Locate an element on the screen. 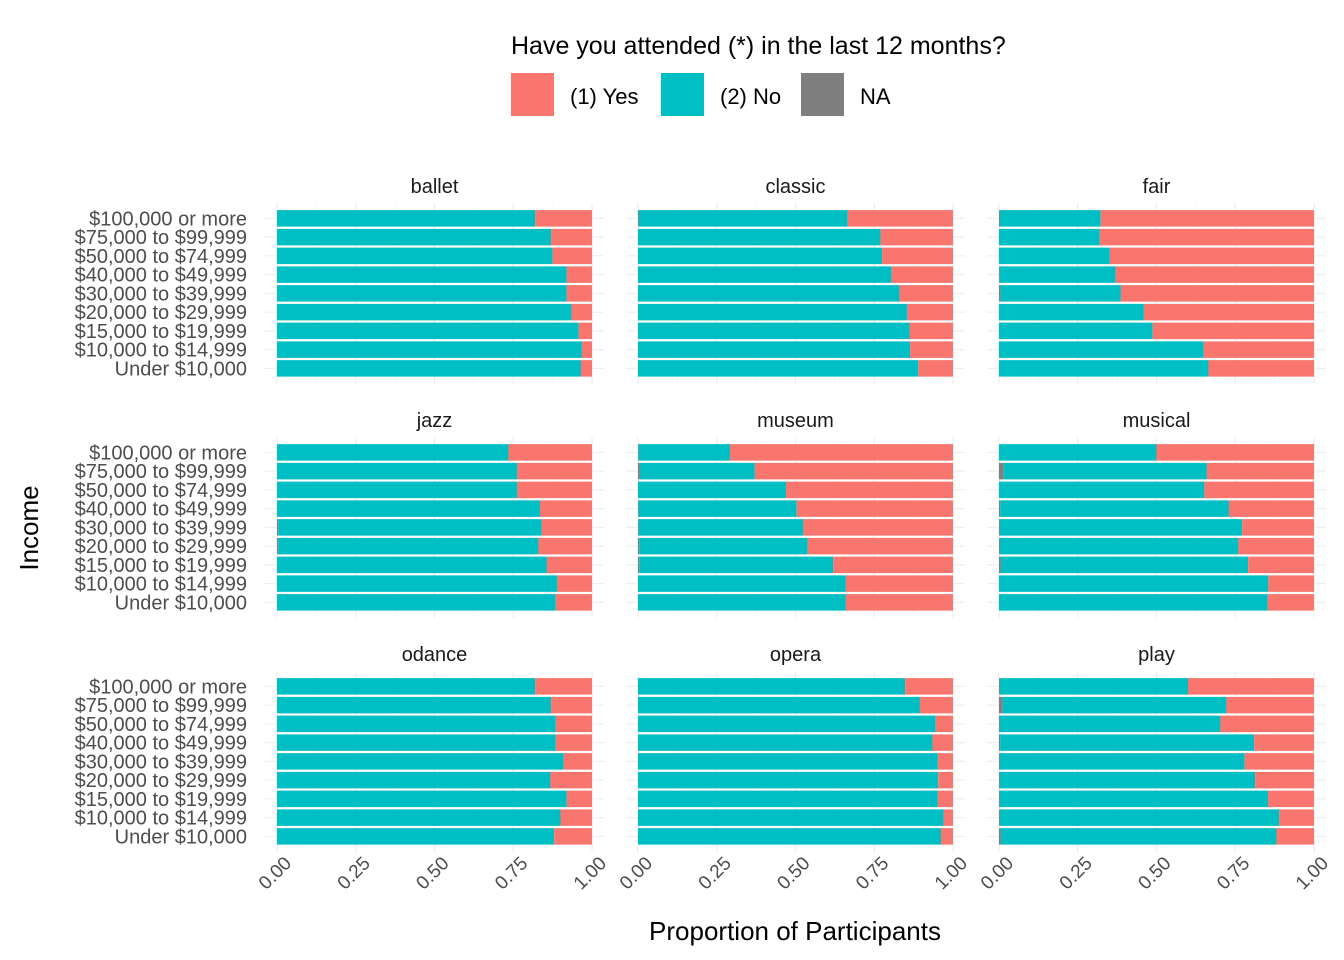 The height and width of the screenshot is (960, 1344). category-label: Under $10,000 is located at coordinates (181, 603).